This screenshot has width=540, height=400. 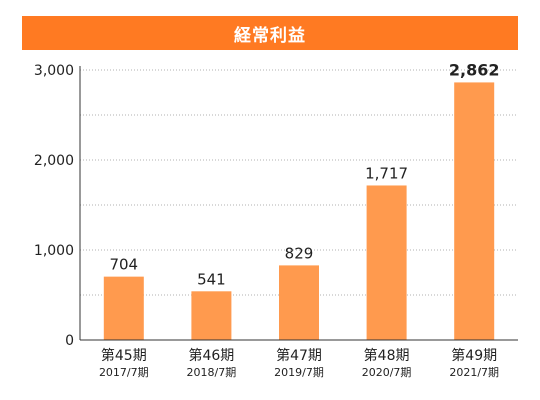 I want to click on y-tick-label: 0, so click(x=69, y=341).